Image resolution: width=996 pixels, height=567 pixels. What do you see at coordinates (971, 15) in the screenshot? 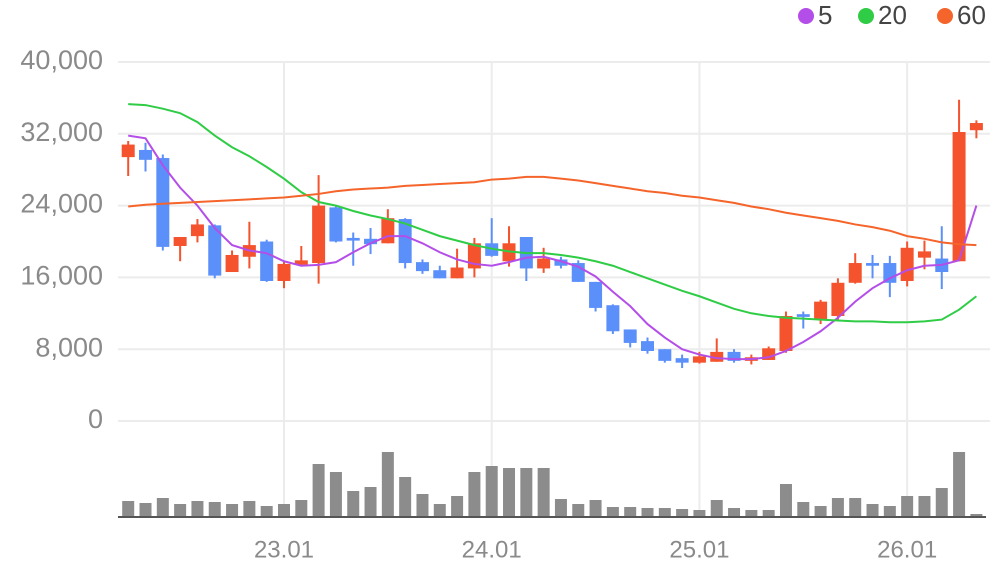
I see `legend-label: 60` at bounding box center [971, 15].